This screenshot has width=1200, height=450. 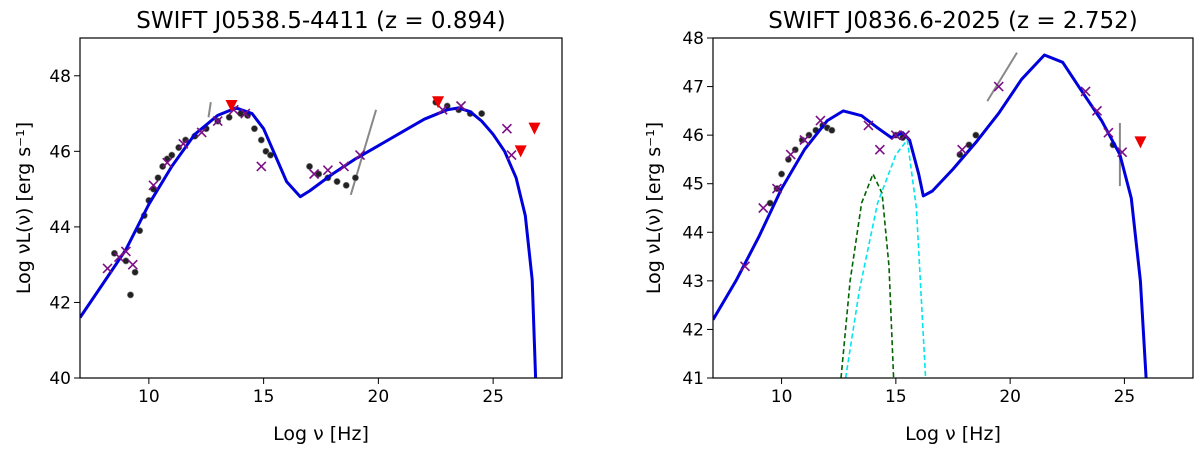 What do you see at coordinates (60, 379) in the screenshot?
I see `y-tick-label: 40` at bounding box center [60, 379].